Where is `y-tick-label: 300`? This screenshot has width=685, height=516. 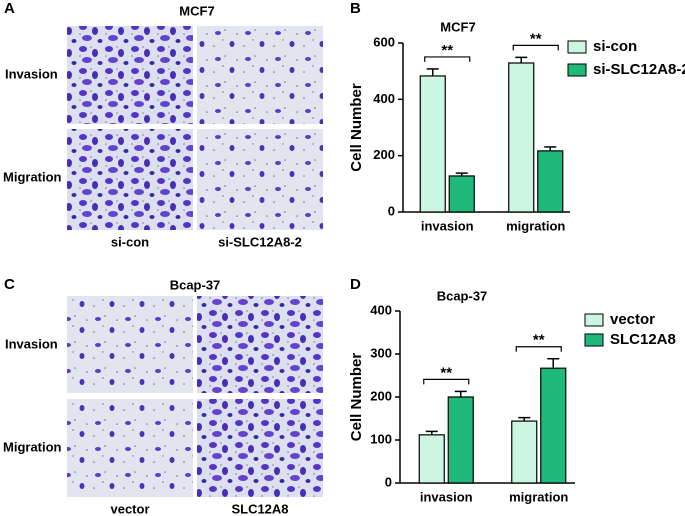
y-tick-label: 300 is located at coordinates (381, 352).